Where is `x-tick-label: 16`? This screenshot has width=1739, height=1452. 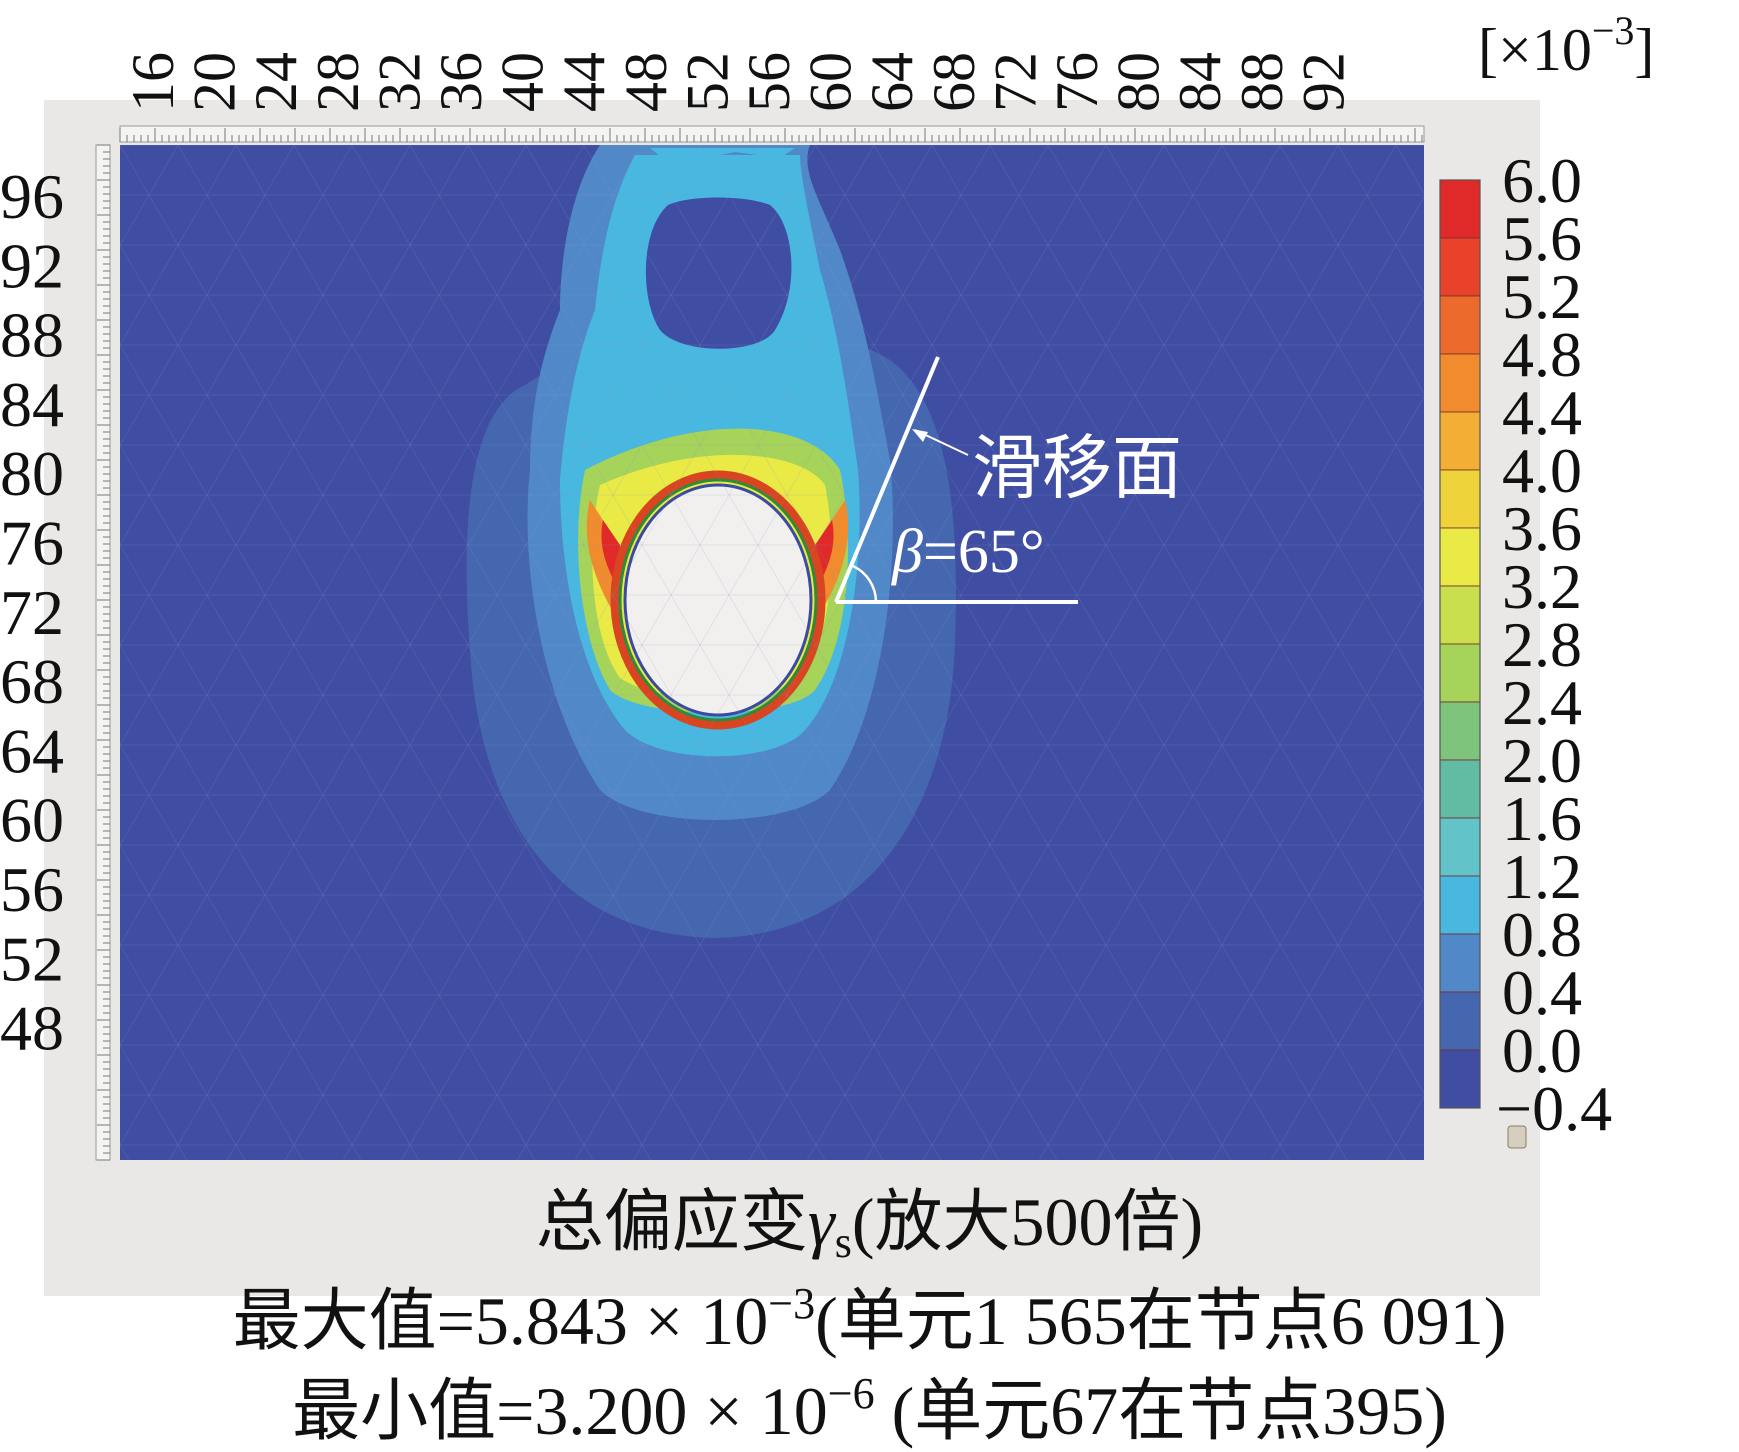
x-tick-label: 16 is located at coordinates (153, 82).